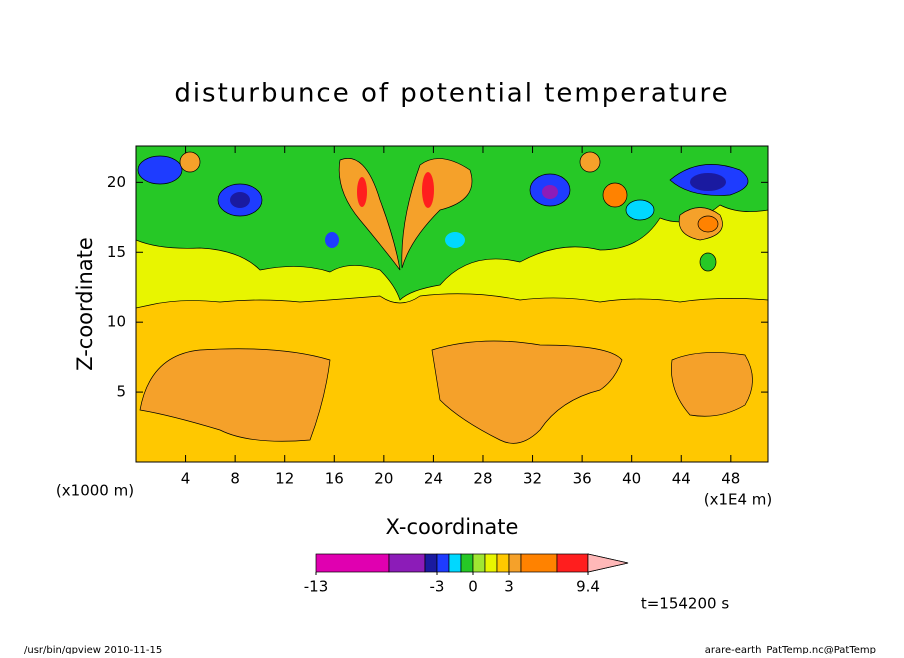  I want to click on y-axis-label: Z-coordinate, so click(85, 304).